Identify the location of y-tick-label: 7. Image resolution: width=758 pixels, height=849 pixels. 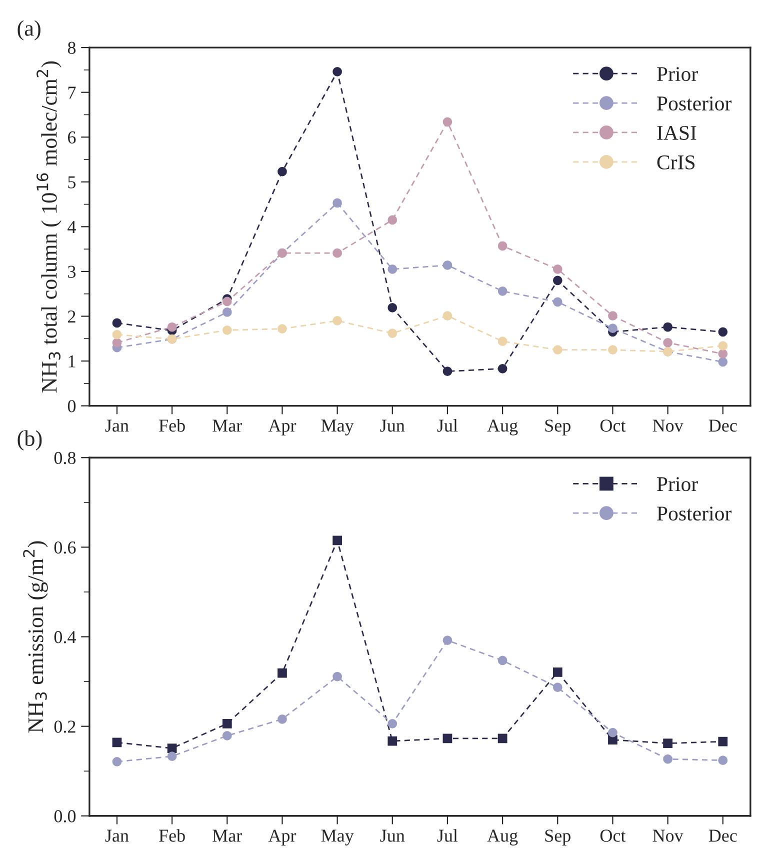
(72, 92).